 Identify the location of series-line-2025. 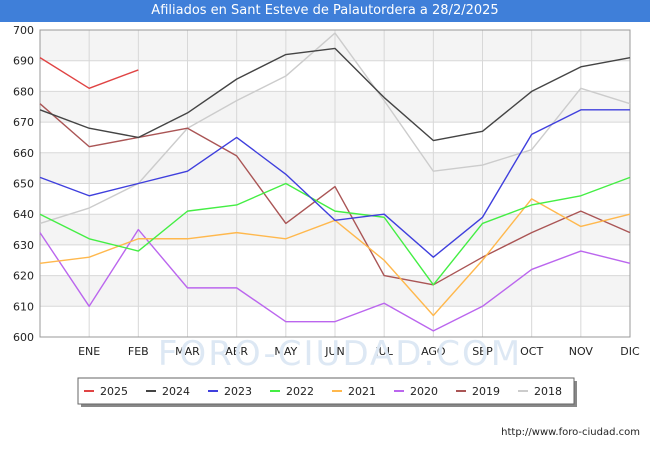
(89, 73).